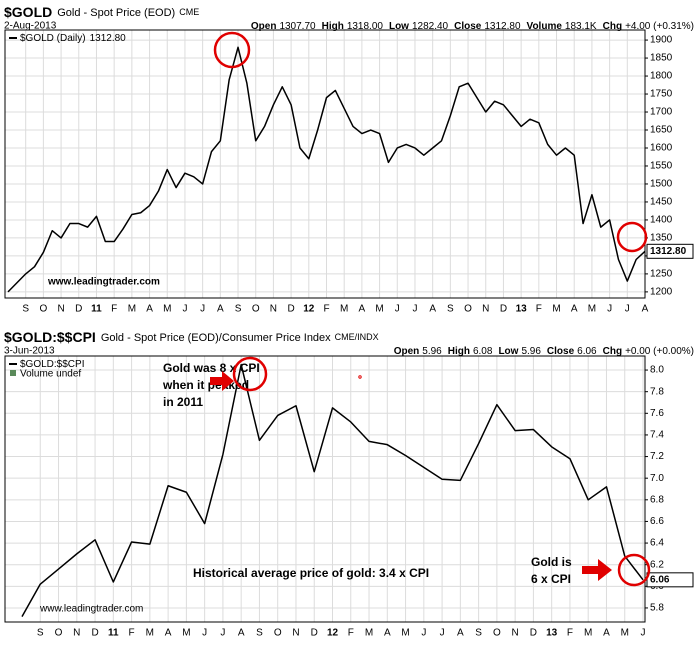 The height and width of the screenshot is (670, 698). Describe the element at coordinates (657, 478) in the screenshot. I see `y-tick-label: 7.0` at that location.